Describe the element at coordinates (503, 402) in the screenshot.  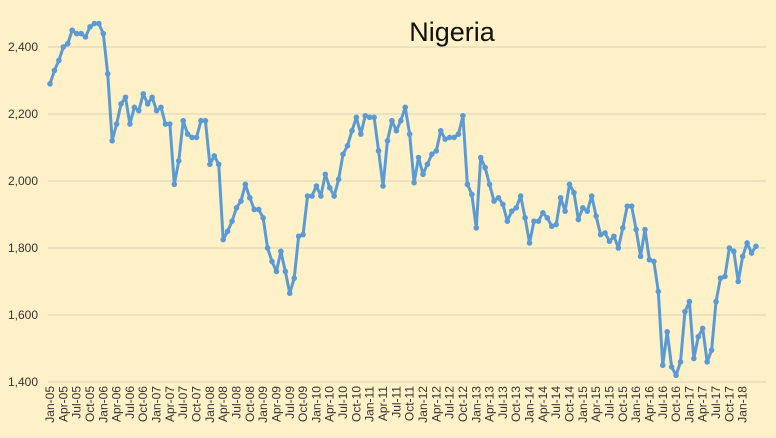
I see `x-tick-label: Jul-13` at that location.